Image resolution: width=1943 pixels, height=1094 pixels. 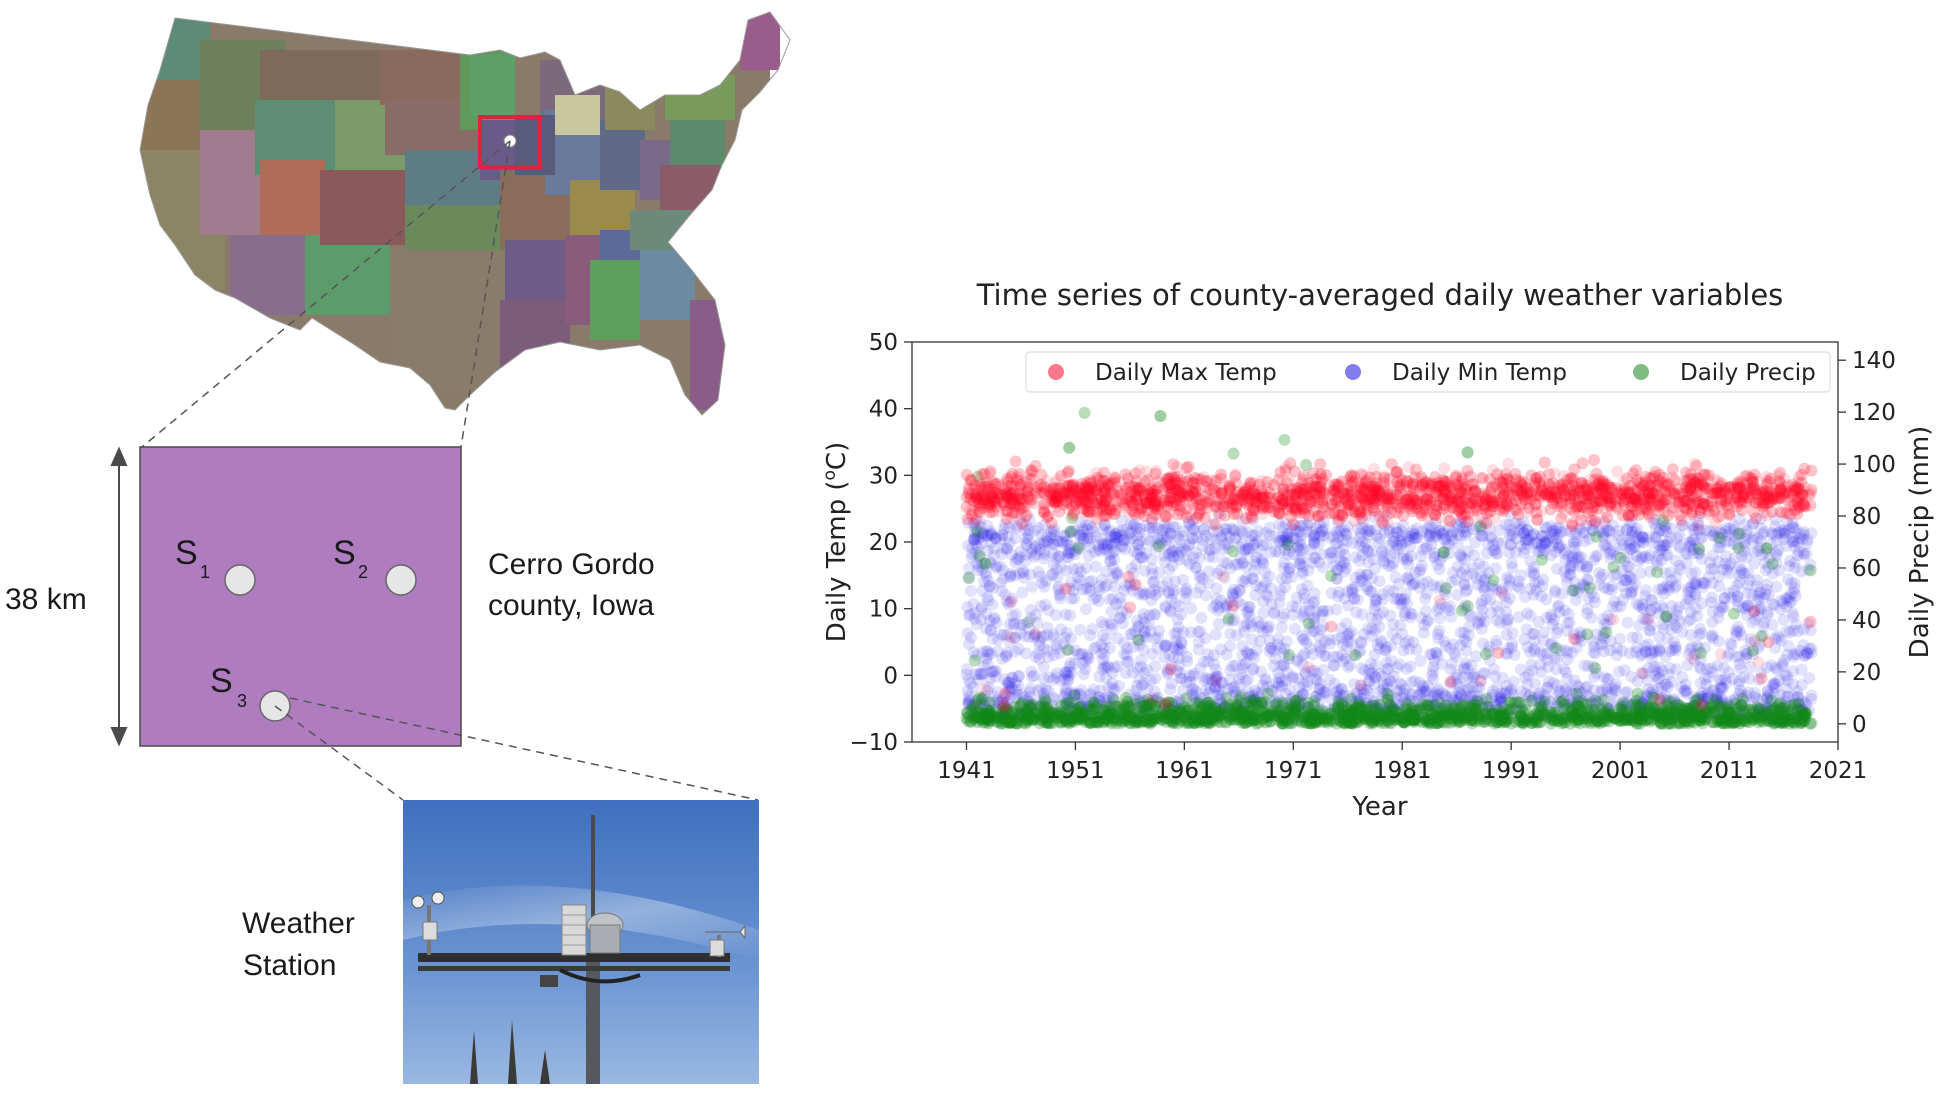 I want to click on zoom-line-photo-right, so click(x=524, y=749).